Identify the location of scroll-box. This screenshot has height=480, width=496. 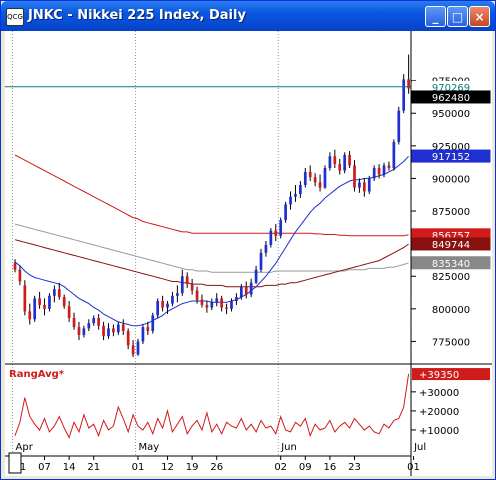
(15, 463).